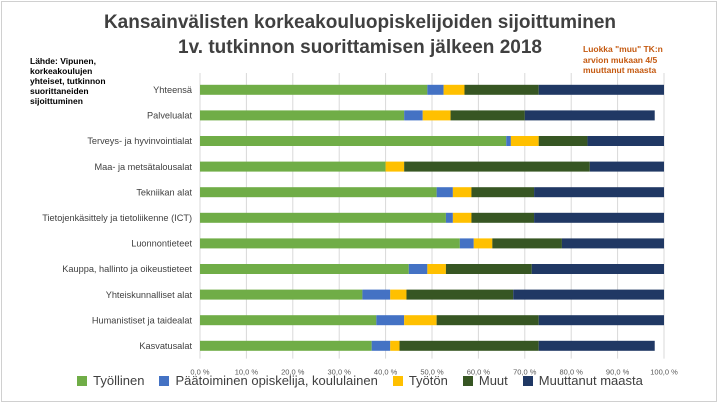 This screenshot has height=405, width=720. Describe the element at coordinates (293, 372) in the screenshot. I see `x-tick-label: 20,0 %` at that location.